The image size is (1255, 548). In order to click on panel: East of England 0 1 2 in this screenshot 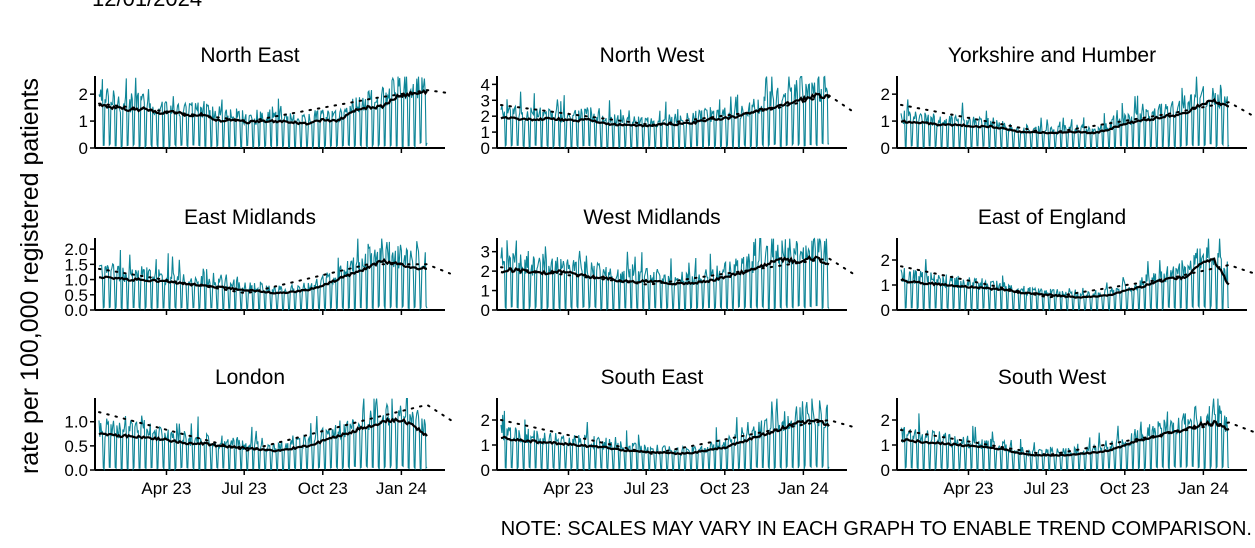, I will do `click(1068, 263)`.